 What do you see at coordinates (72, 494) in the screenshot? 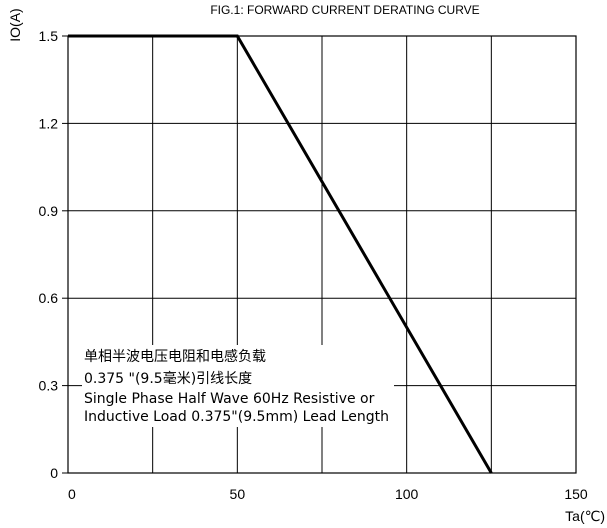
I see `x-tick-label: 0` at bounding box center [72, 494].